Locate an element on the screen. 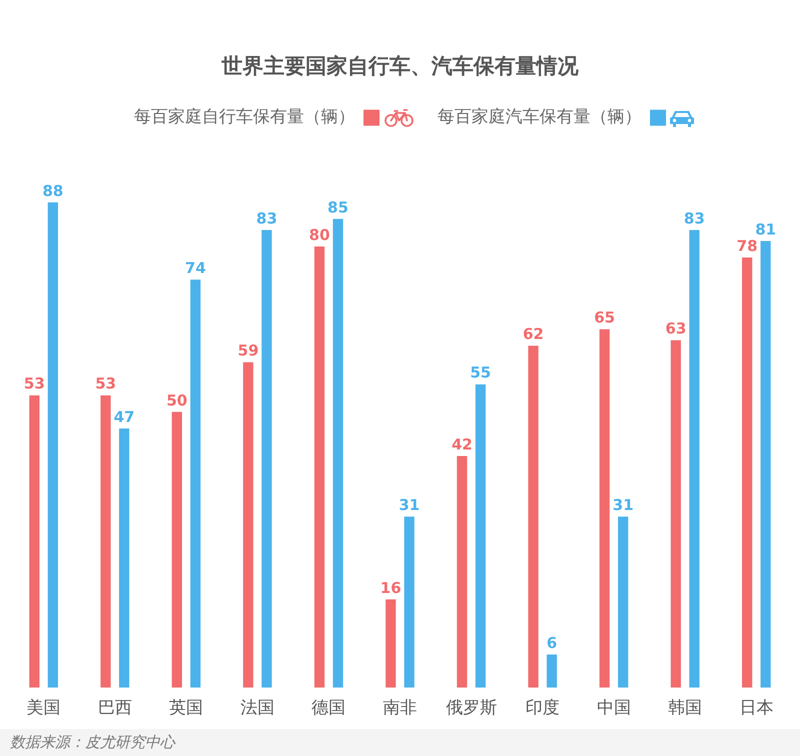  data-label: 81 is located at coordinates (765, 229).